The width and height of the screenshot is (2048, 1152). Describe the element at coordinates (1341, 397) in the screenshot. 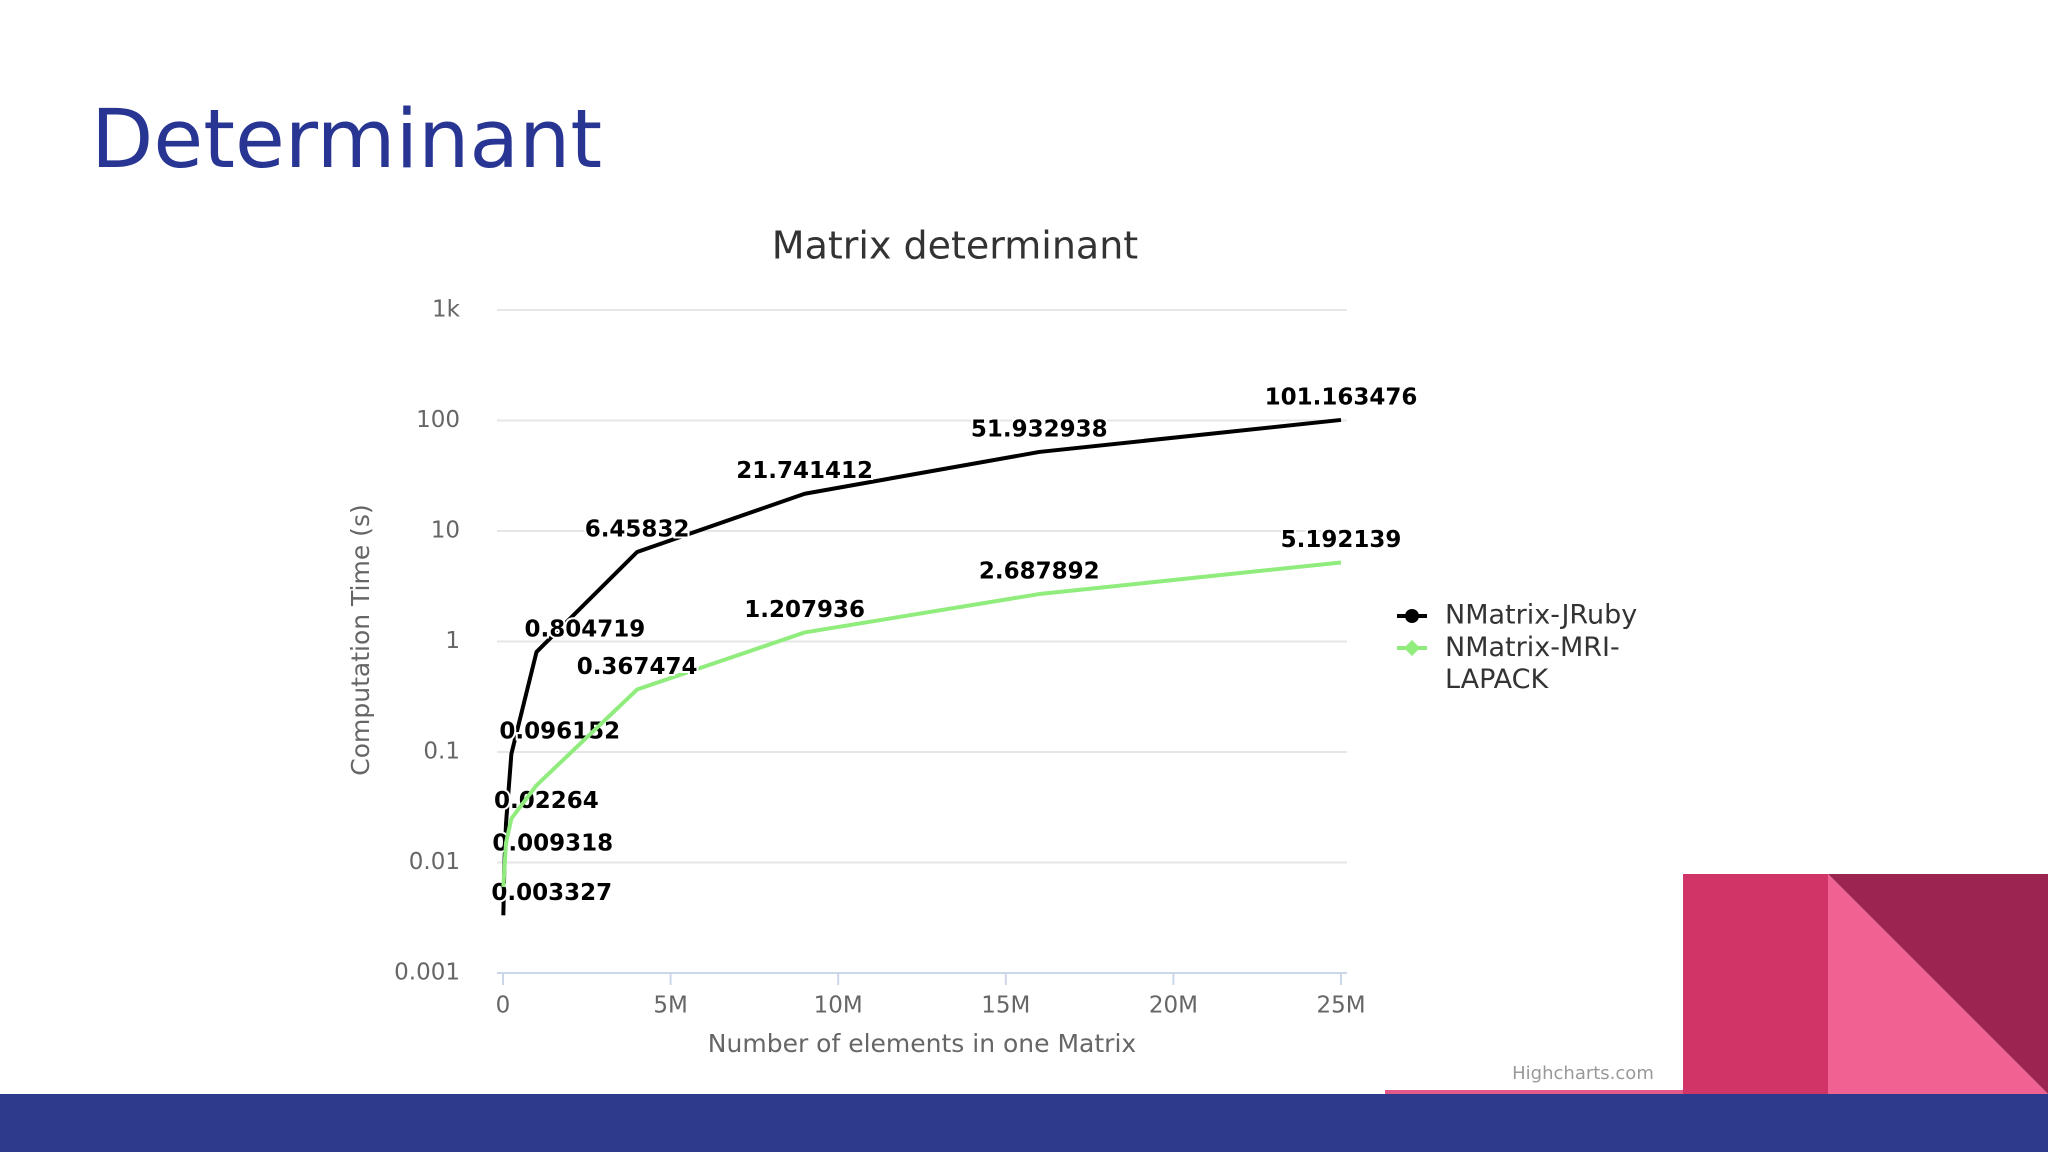

I see `data-label: 101.163476` at that location.